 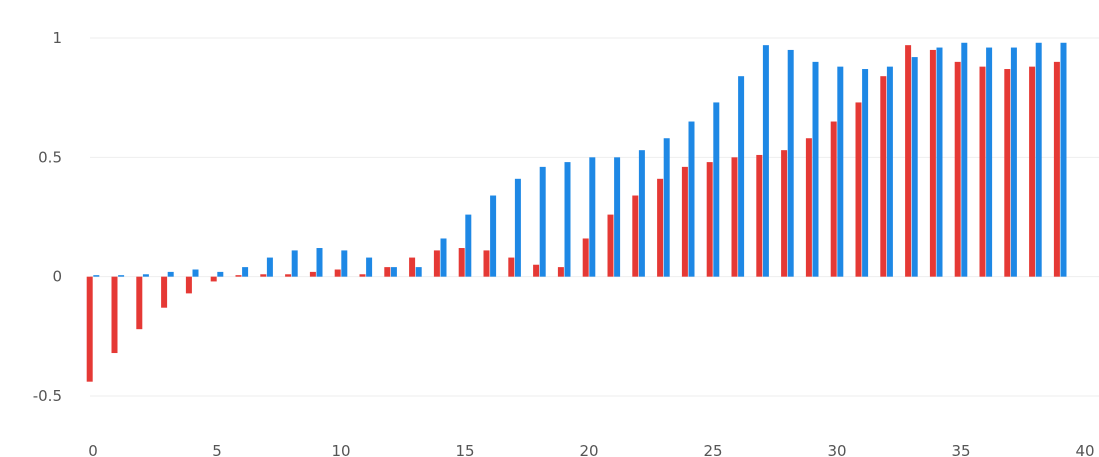 I want to click on x-tick-label: 15, so click(x=464, y=449).